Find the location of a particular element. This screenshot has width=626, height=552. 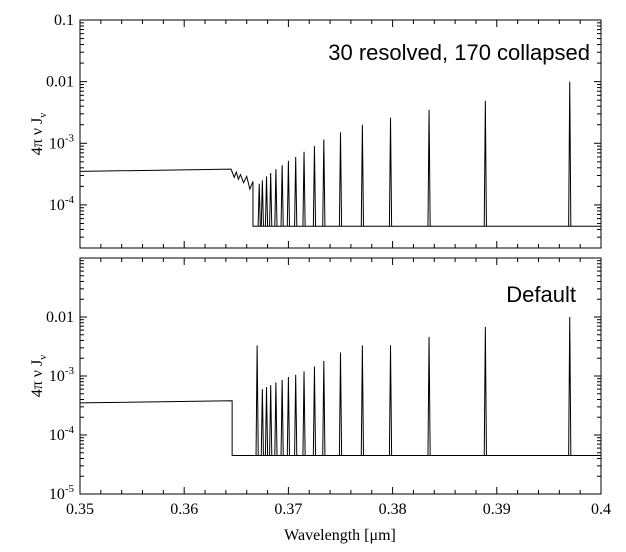

top-spectrum-line is located at coordinates (340, 197).